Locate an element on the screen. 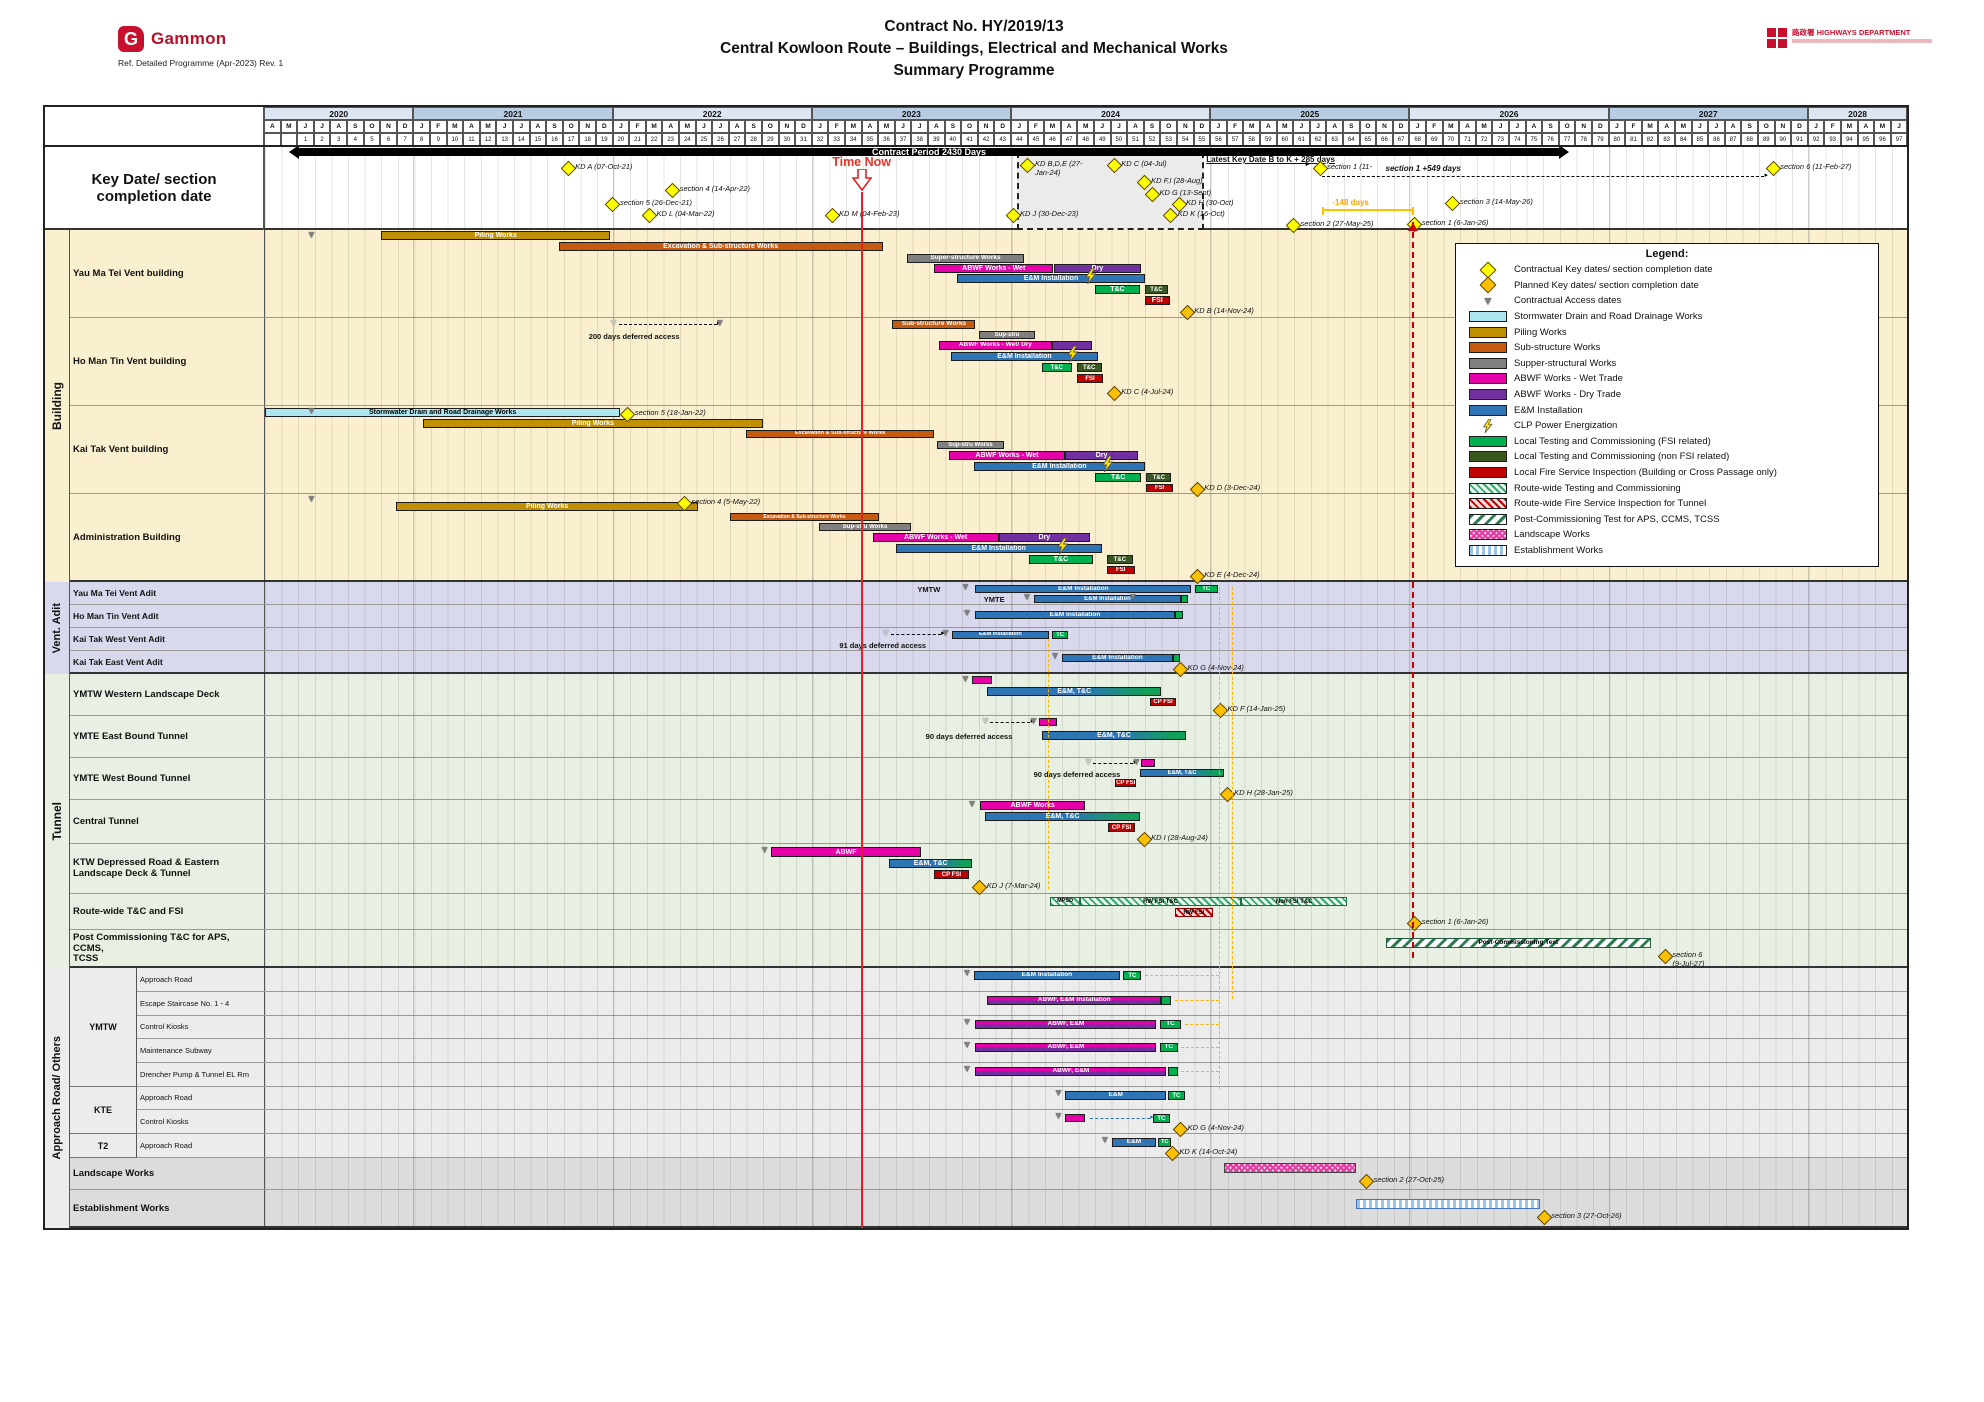 The image size is (1984, 1402). contract-period-bar: Contract Period 2430 Days is located at coordinates (929, 152).